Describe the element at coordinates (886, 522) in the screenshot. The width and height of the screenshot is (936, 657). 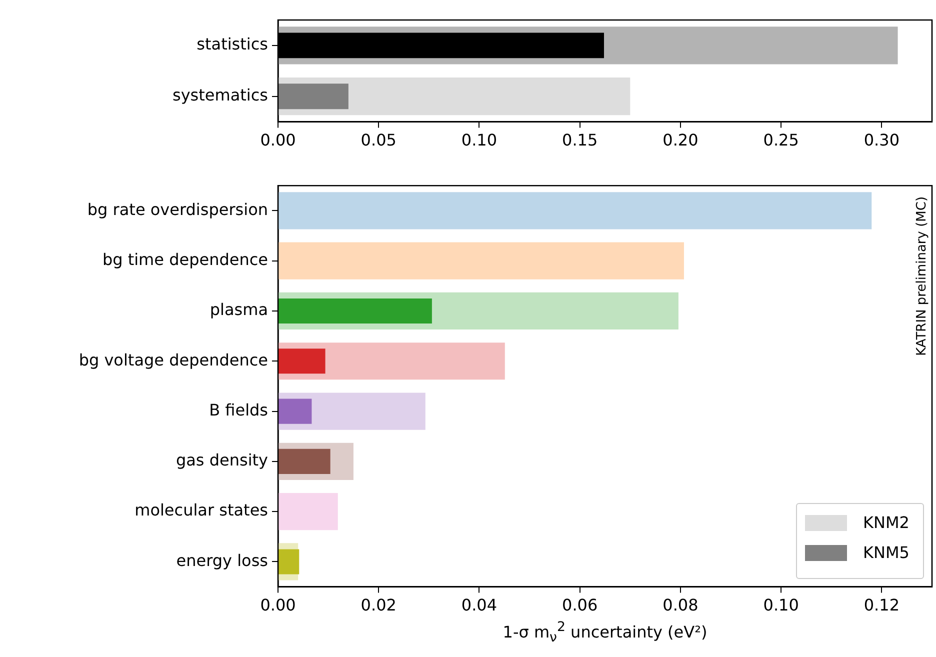
I see `legend-label: KNM2` at that location.